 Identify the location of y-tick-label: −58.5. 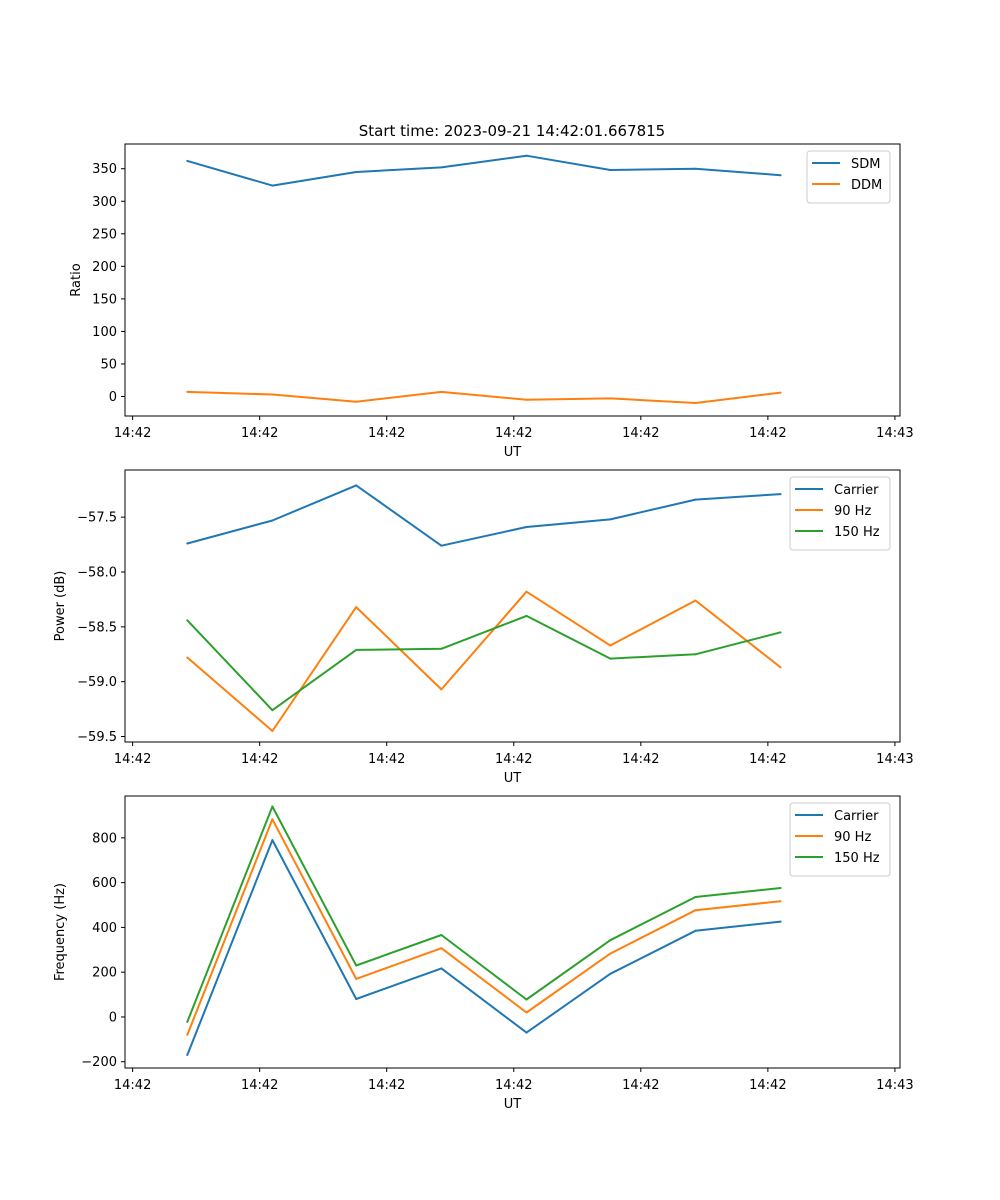
(97, 627).